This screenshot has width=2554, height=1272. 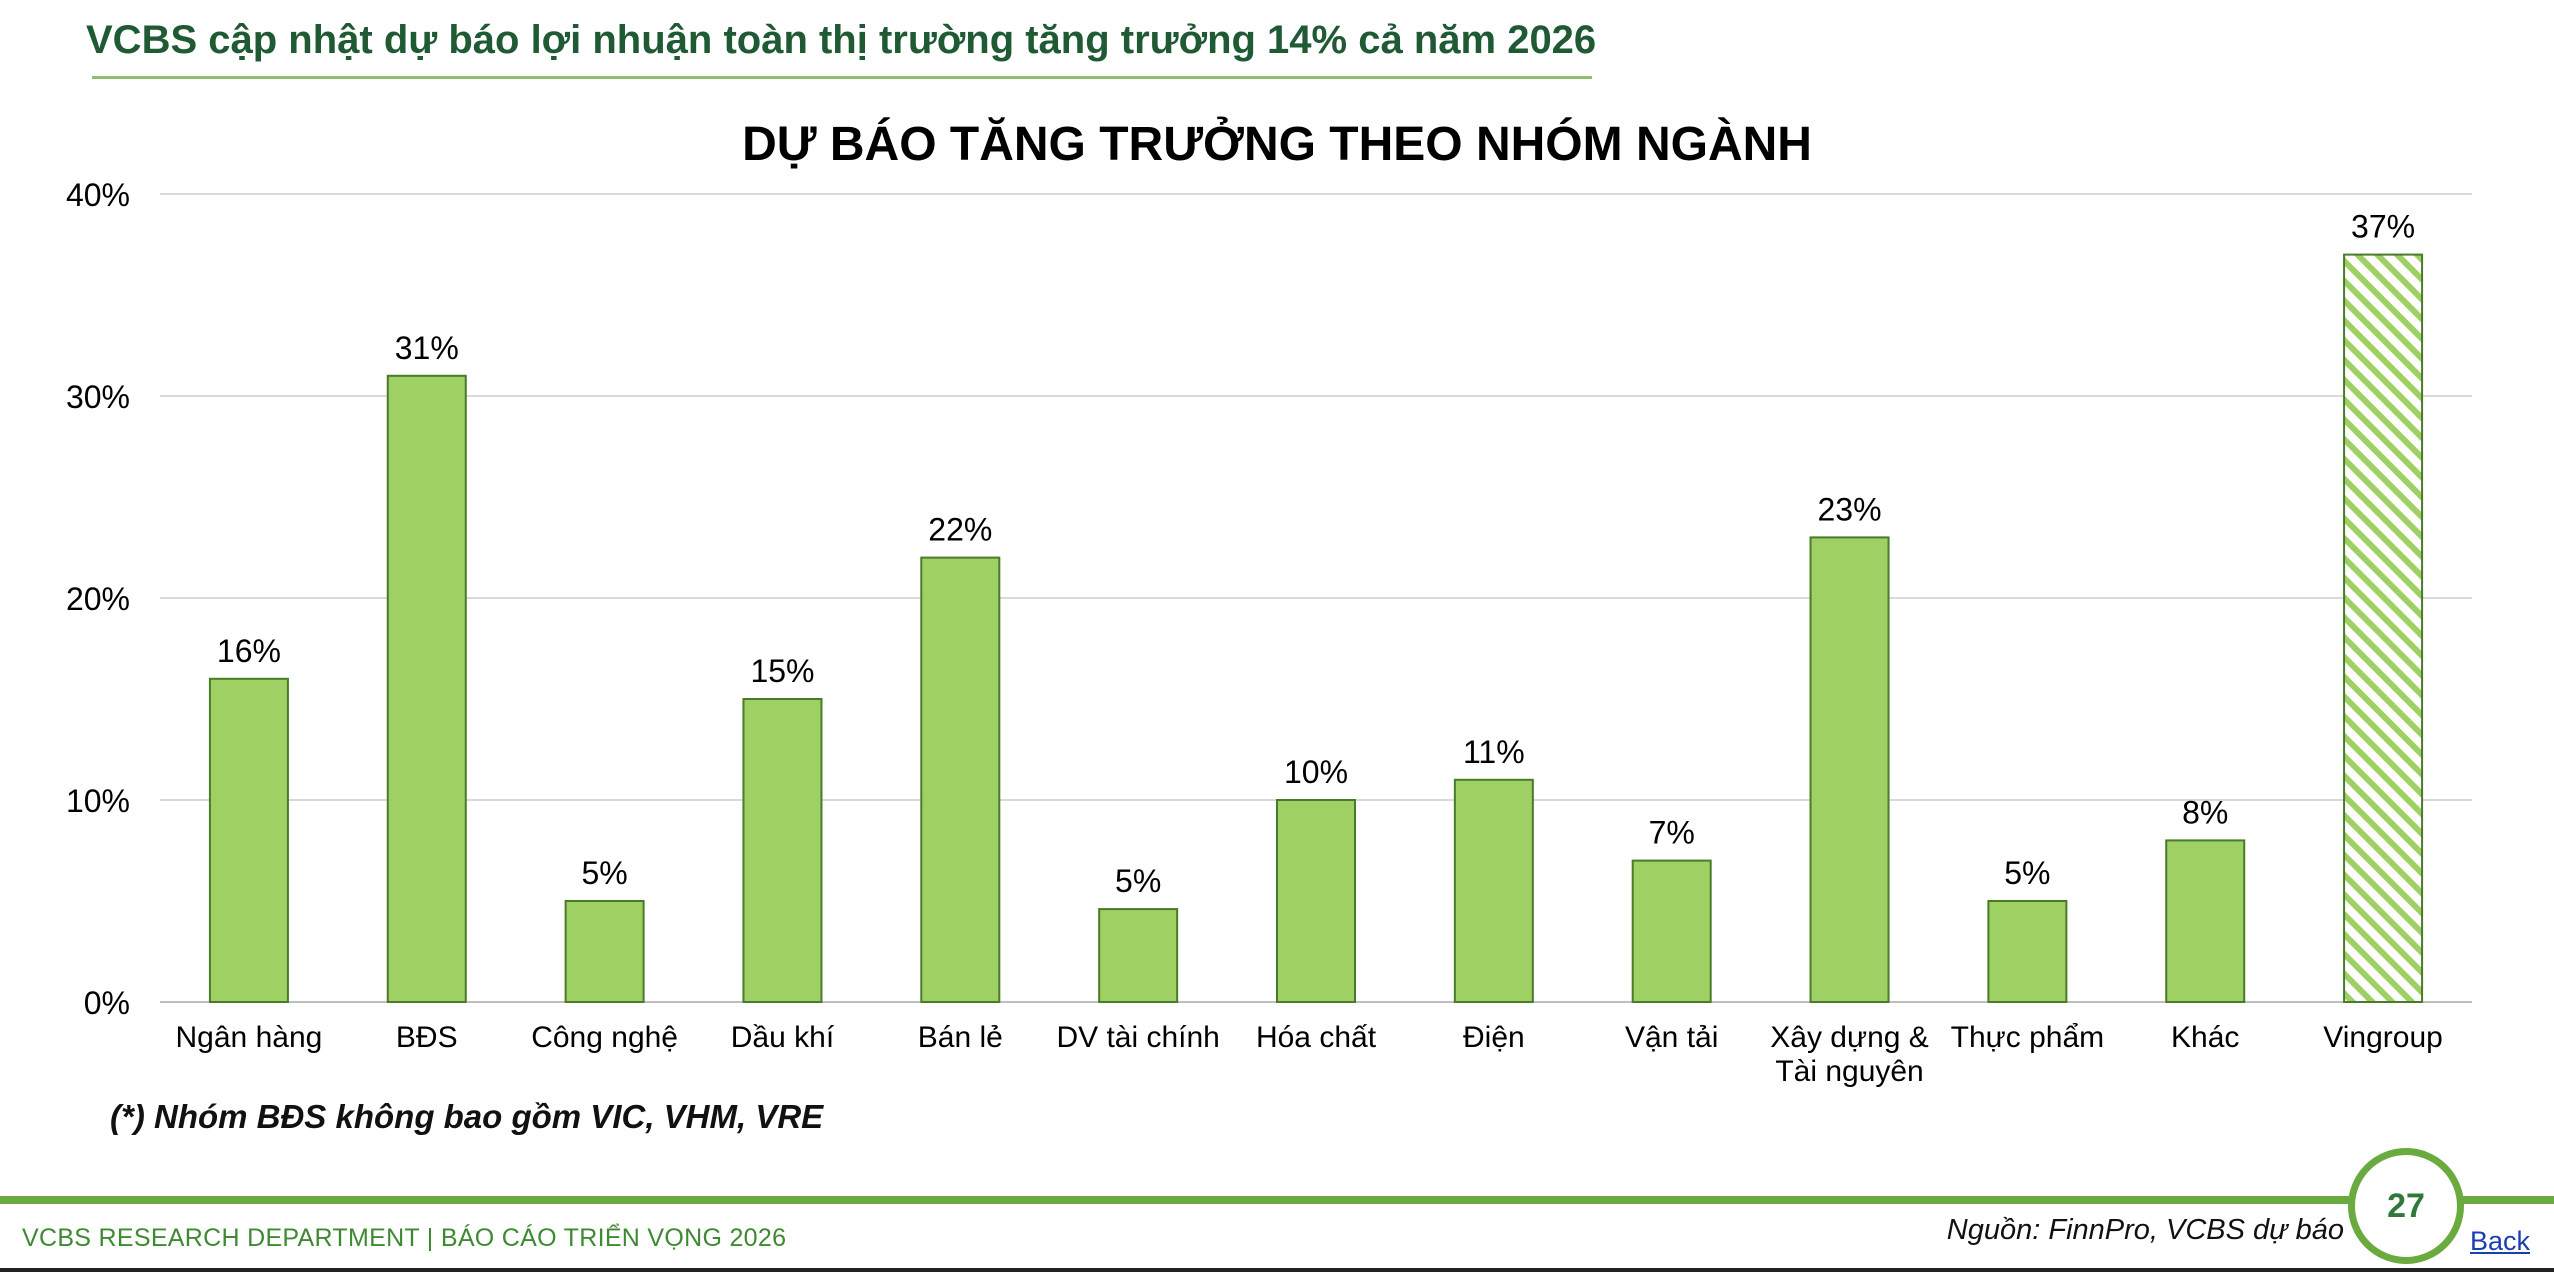 What do you see at coordinates (960, 530) in the screenshot?
I see `data-label: 22%` at bounding box center [960, 530].